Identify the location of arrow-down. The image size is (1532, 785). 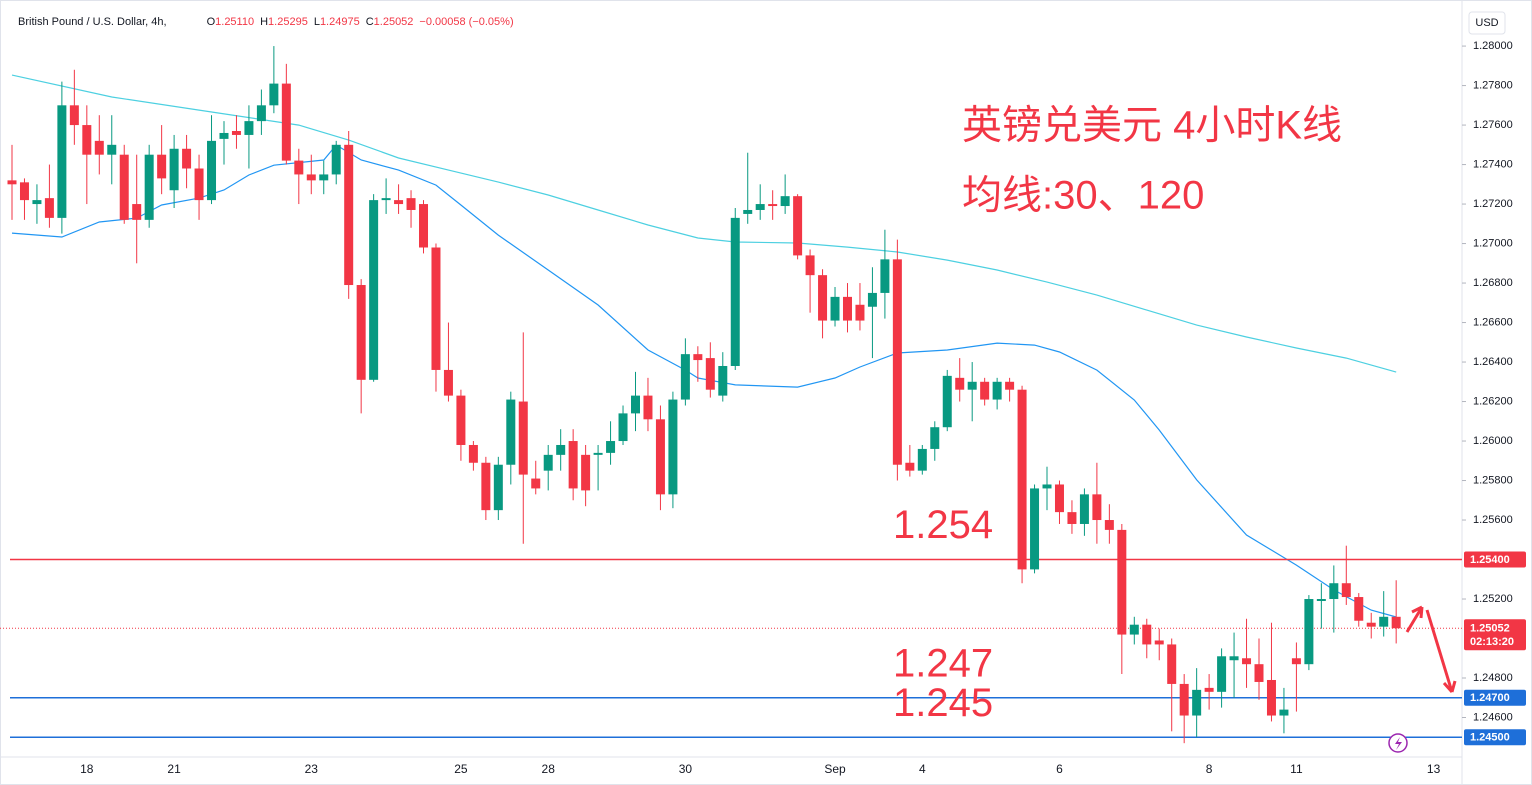
(1441, 651).